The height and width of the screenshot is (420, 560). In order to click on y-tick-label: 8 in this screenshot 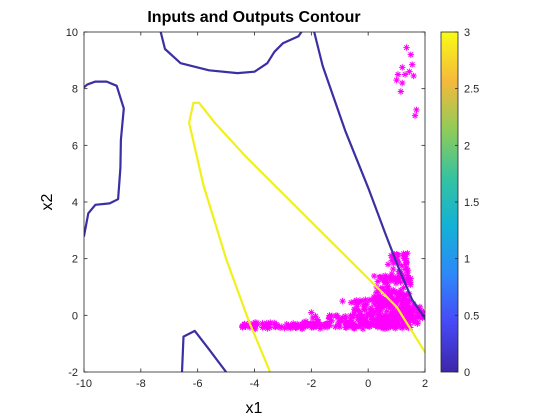, I will do `click(75, 90)`.